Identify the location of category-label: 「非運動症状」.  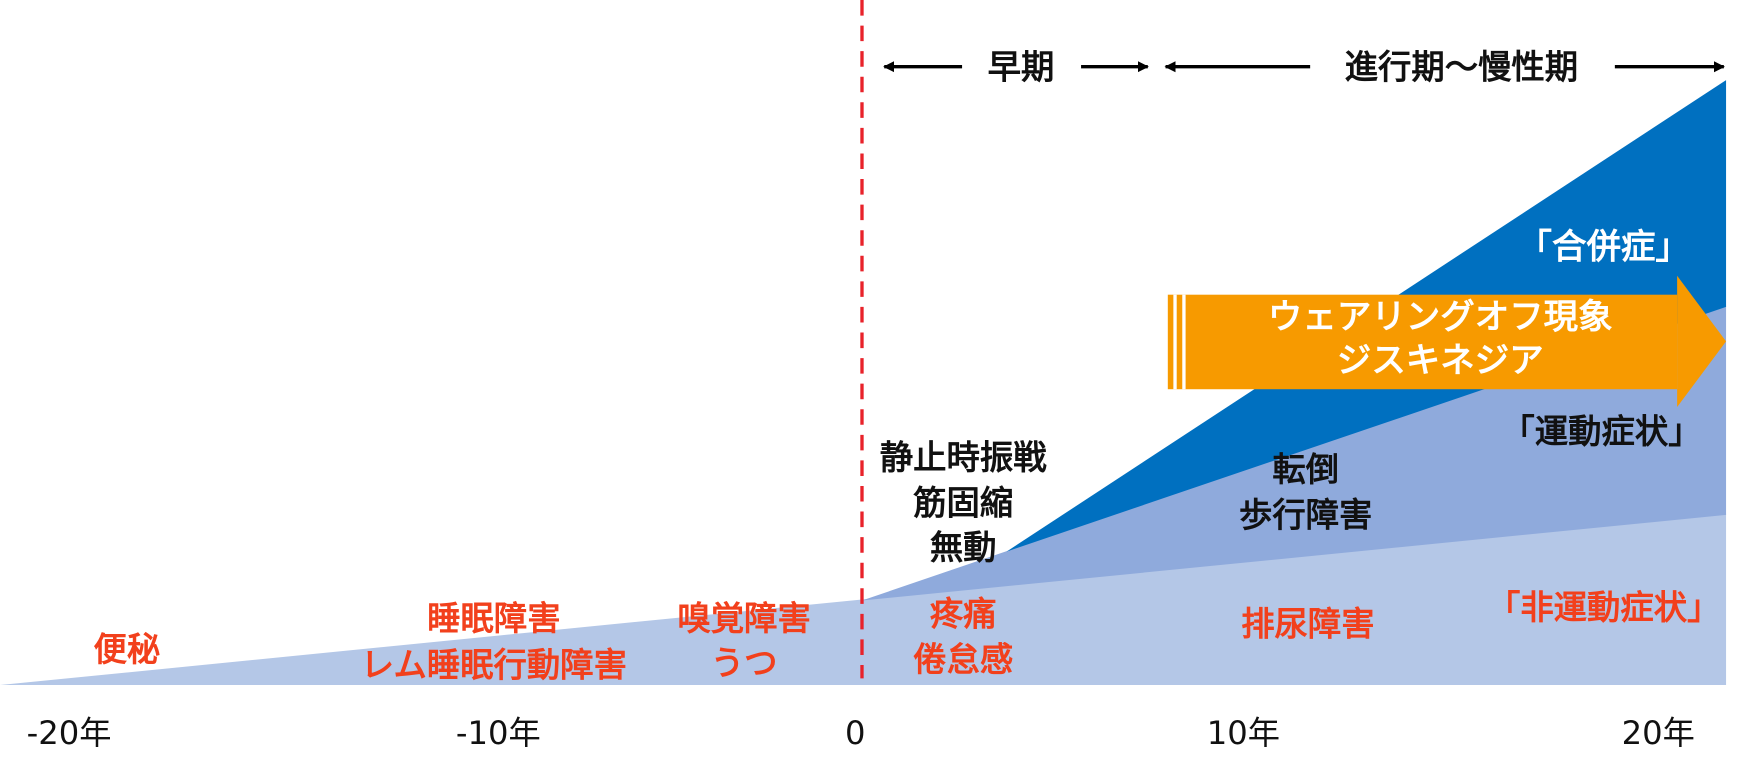
(1604, 607).